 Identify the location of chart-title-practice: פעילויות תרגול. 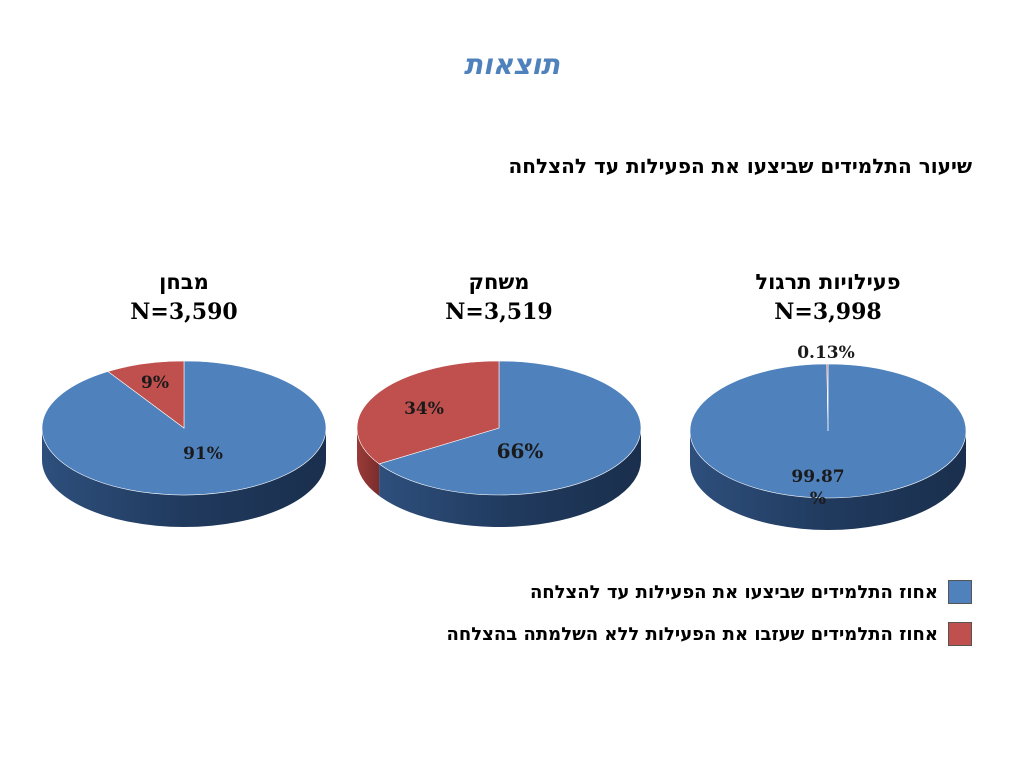
(828, 282).